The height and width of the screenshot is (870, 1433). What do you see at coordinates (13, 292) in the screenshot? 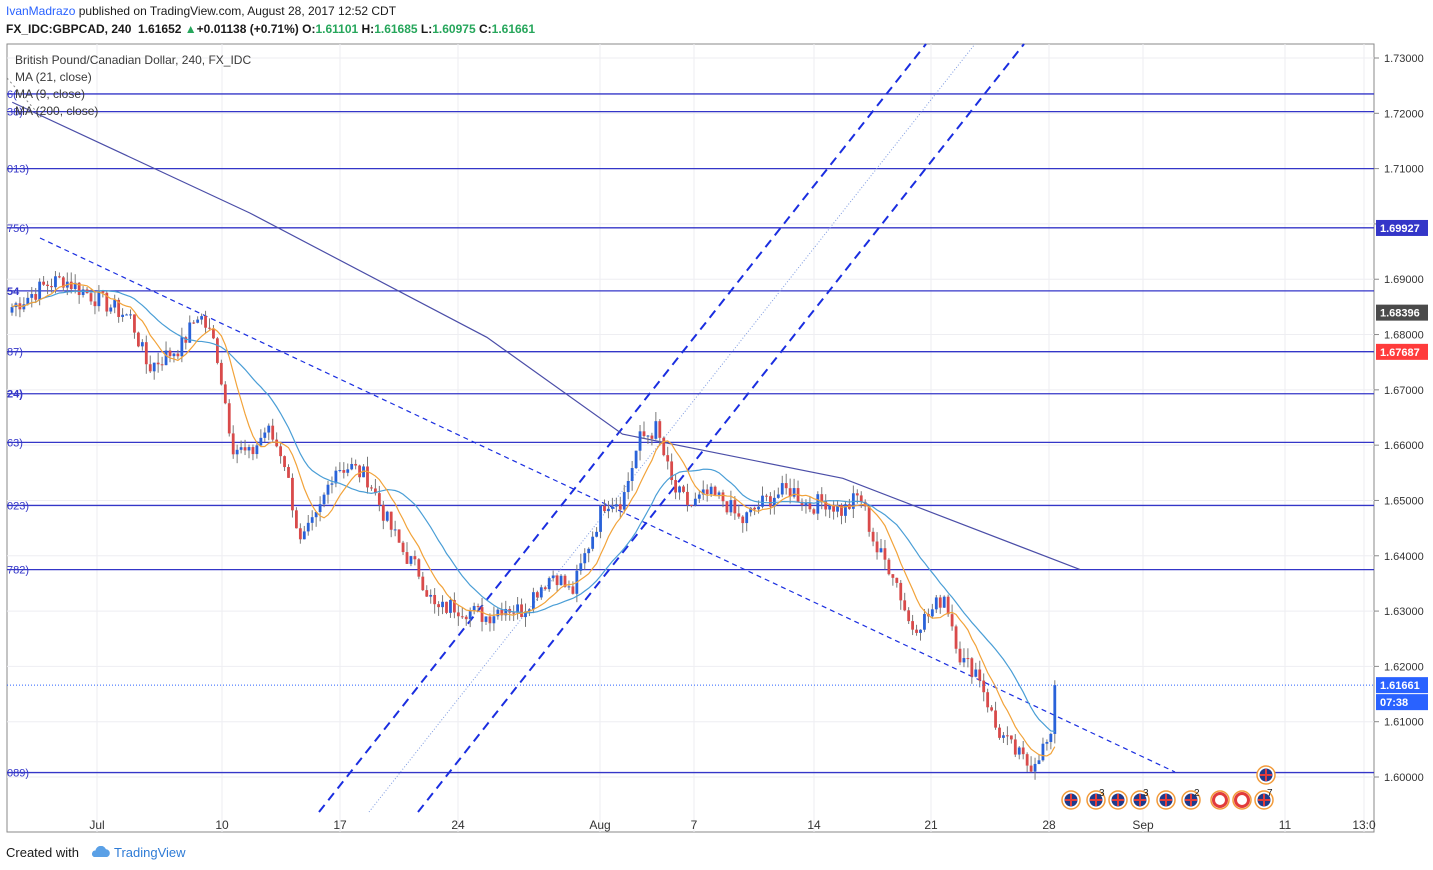
I see `level-label: 54` at bounding box center [13, 292].